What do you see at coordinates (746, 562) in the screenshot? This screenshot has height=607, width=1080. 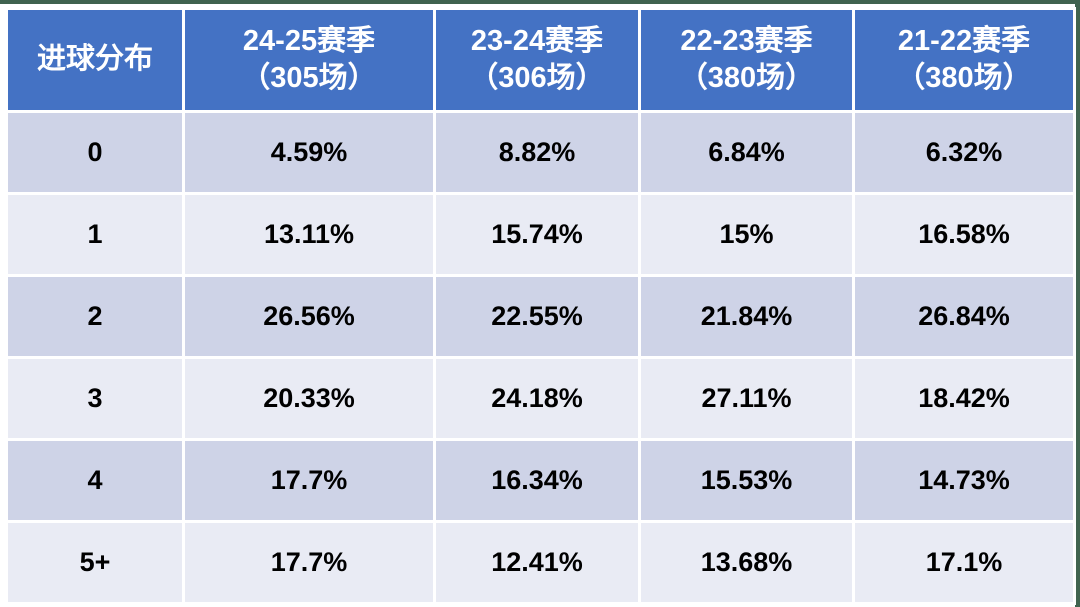 I see `cell-value: 13.68%` at bounding box center [746, 562].